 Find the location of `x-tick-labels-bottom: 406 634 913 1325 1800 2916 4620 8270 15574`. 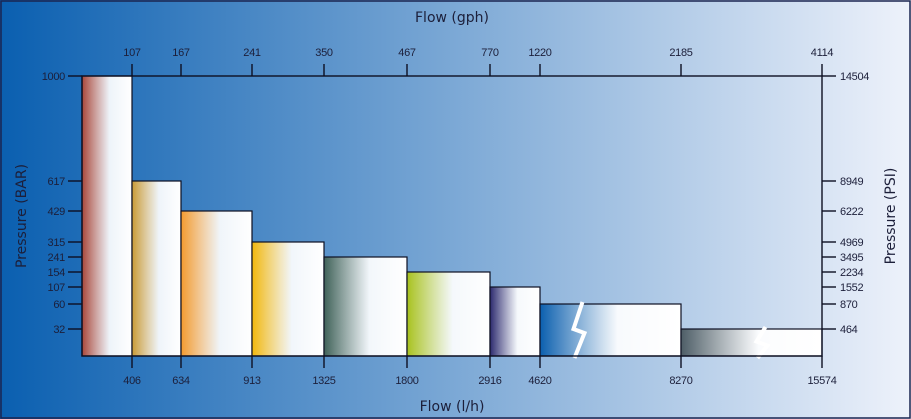

x-tick-labels-bottom: 406 634 913 1325 1800 2916 4620 8270 15574 is located at coordinates (480, 381).